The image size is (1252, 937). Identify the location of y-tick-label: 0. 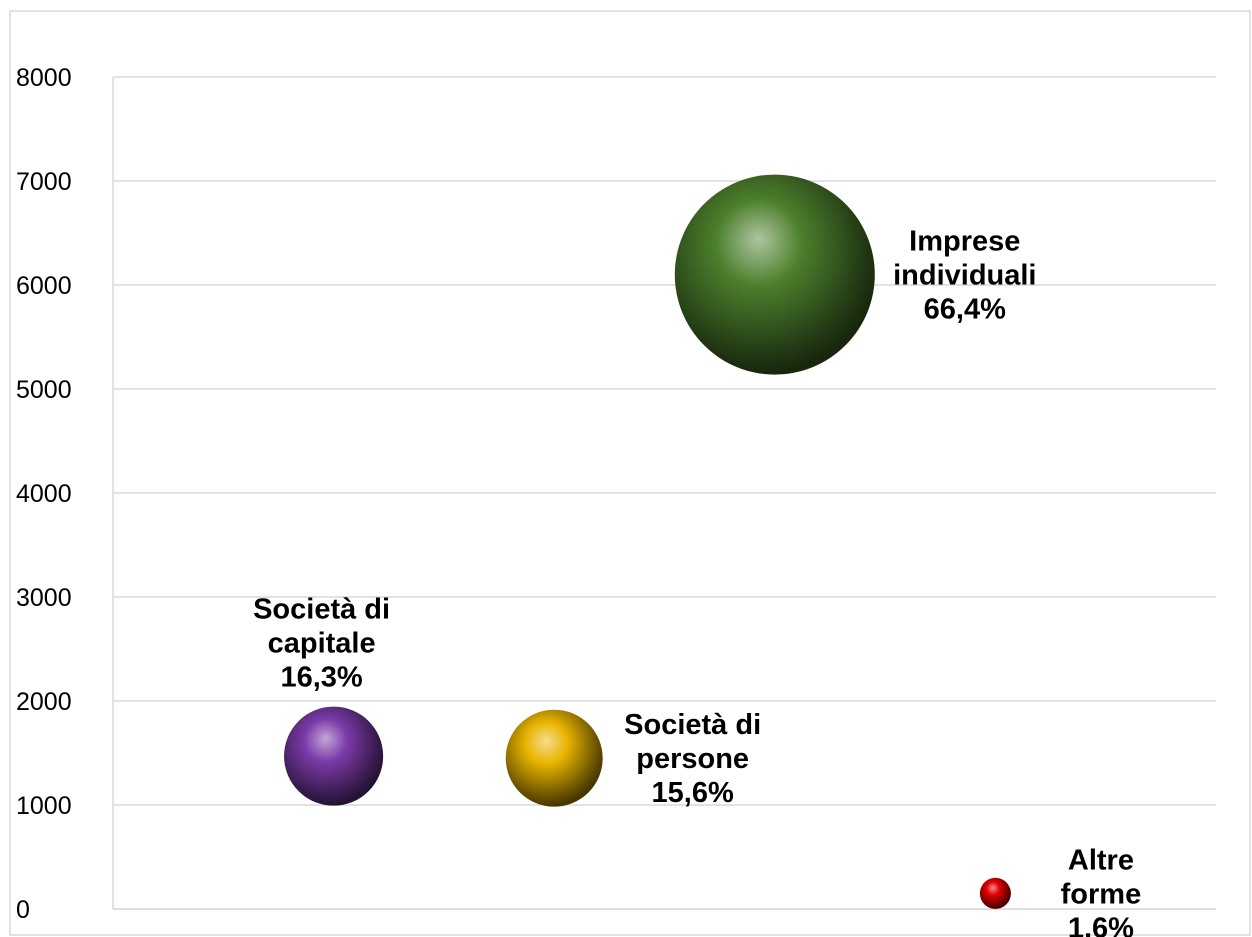
(23, 910).